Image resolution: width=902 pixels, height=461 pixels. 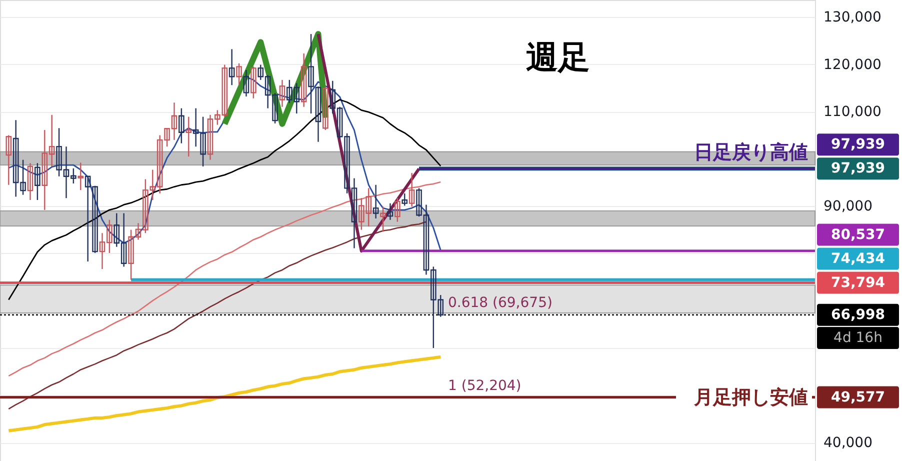 I want to click on annotation: 日足戻り高値, so click(x=751, y=153).